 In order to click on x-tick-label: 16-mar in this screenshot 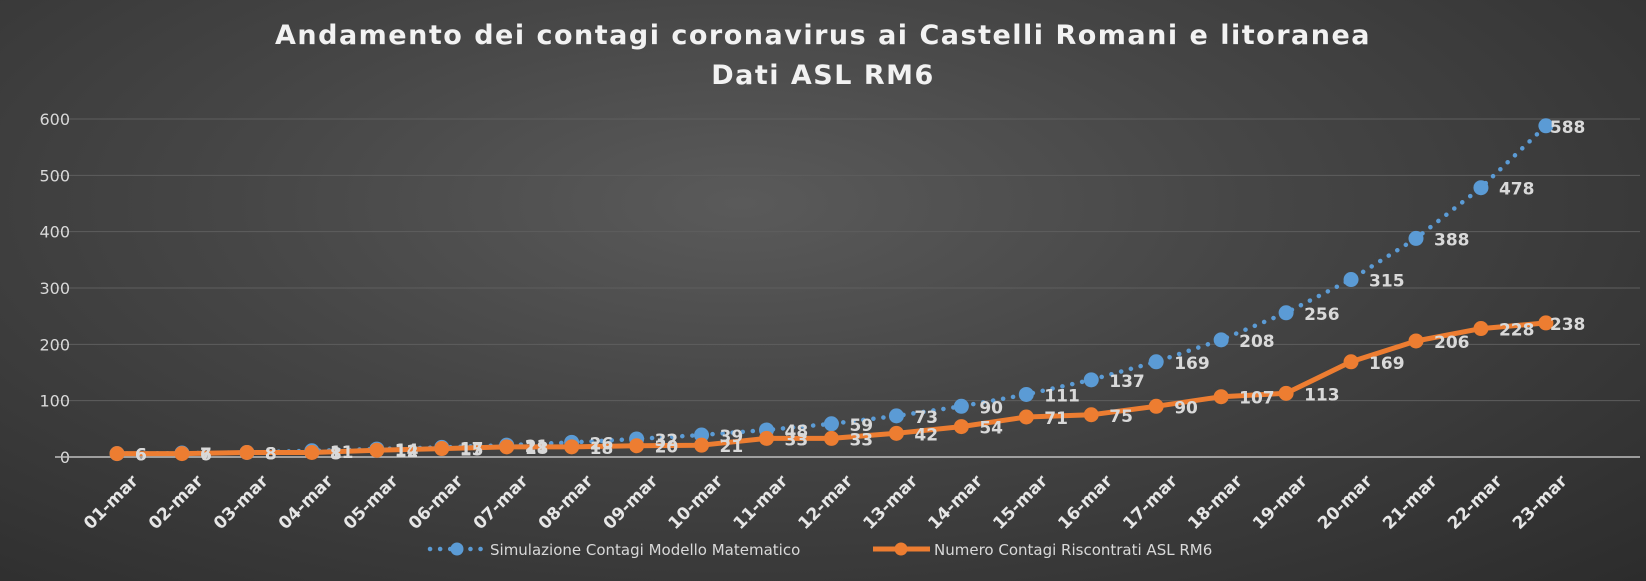, I will do `click(1085, 502)`.